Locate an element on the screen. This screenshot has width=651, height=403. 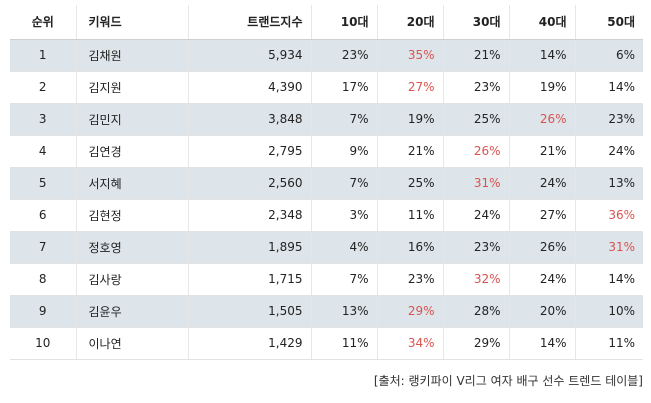
header-age-40: 40대 is located at coordinates (541, 22).